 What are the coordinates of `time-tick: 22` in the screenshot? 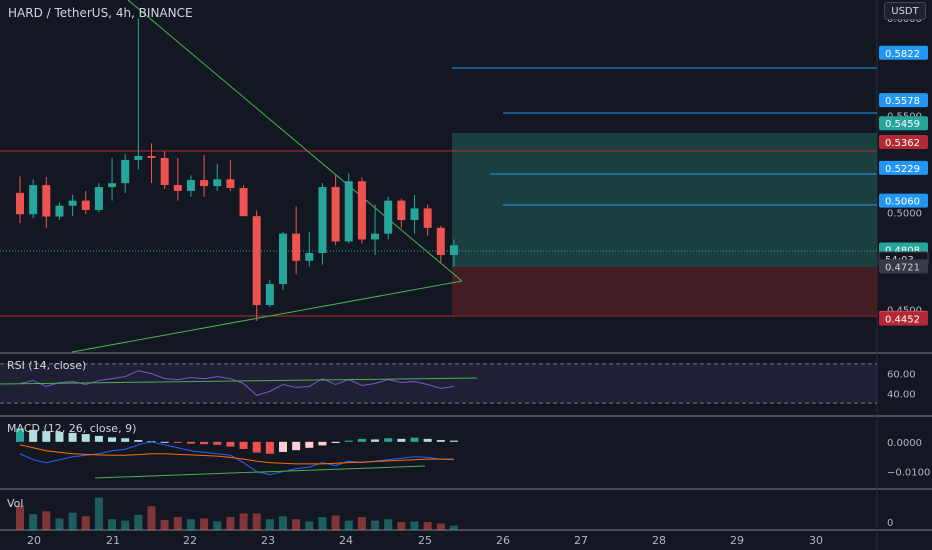 It's located at (190, 540).